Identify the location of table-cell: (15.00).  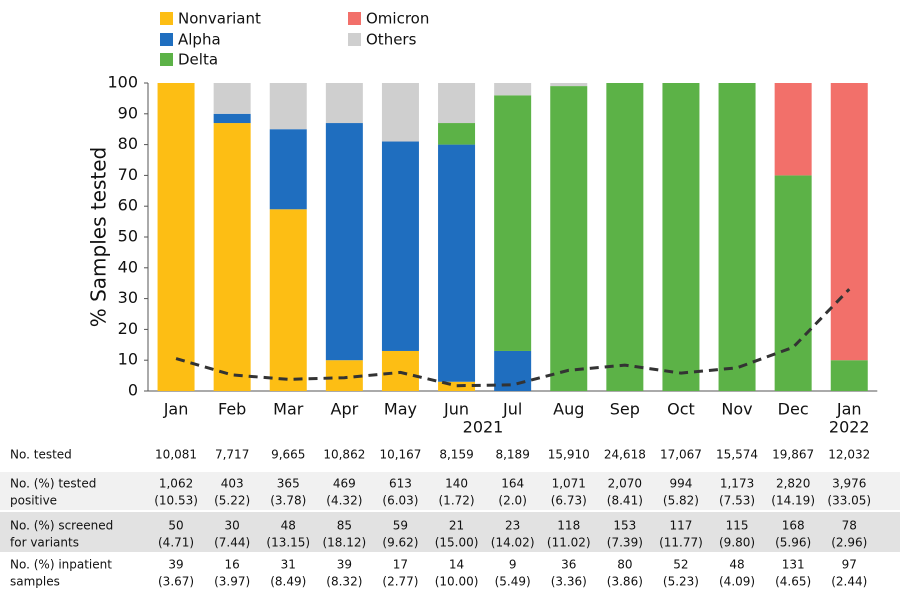
(457, 543).